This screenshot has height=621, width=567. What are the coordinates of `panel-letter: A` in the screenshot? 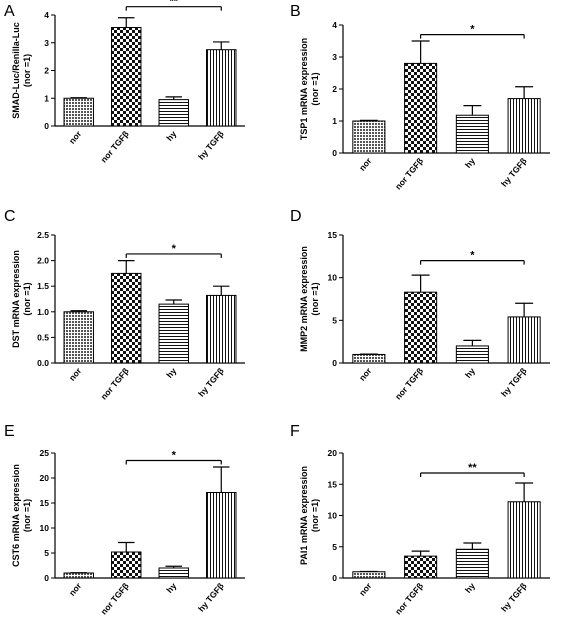 It's located at (9, 11).